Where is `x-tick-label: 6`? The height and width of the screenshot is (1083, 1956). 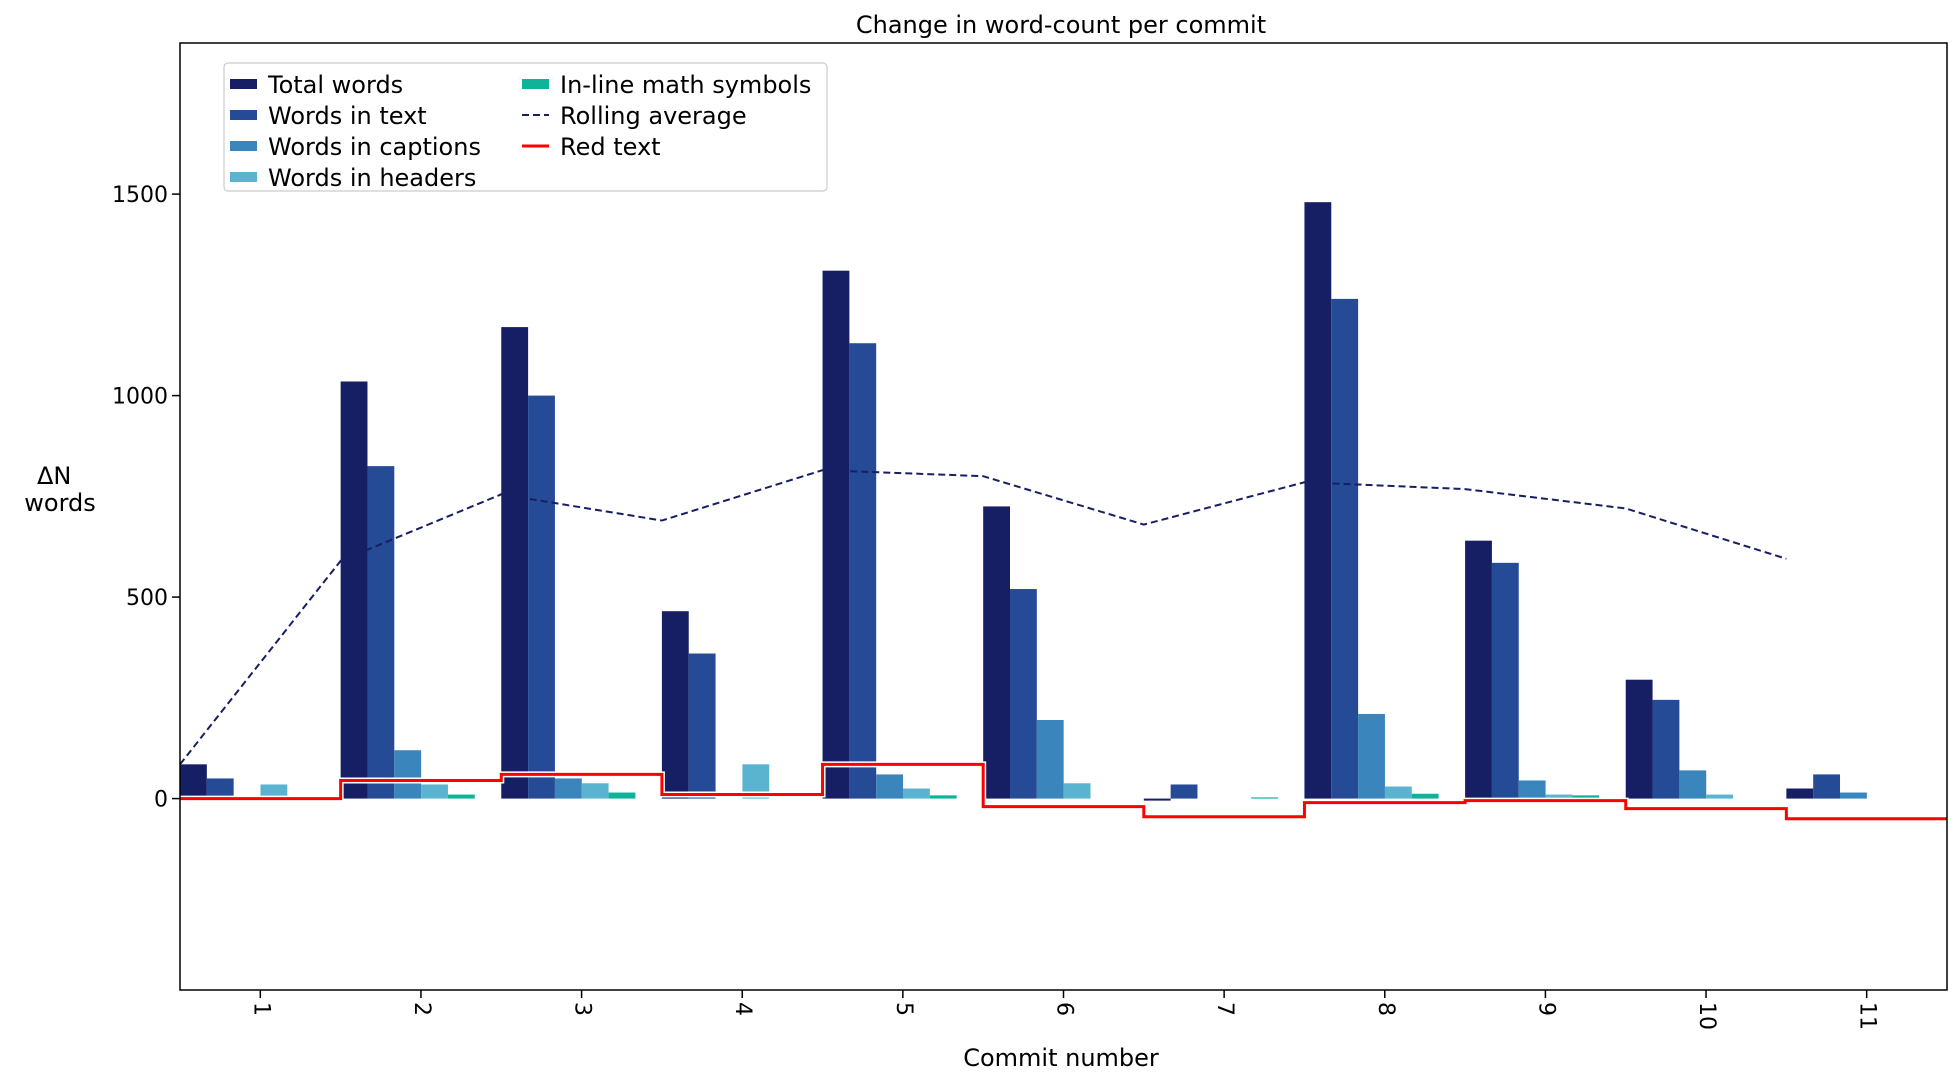
x-tick-label: 6 is located at coordinates (1064, 1009).